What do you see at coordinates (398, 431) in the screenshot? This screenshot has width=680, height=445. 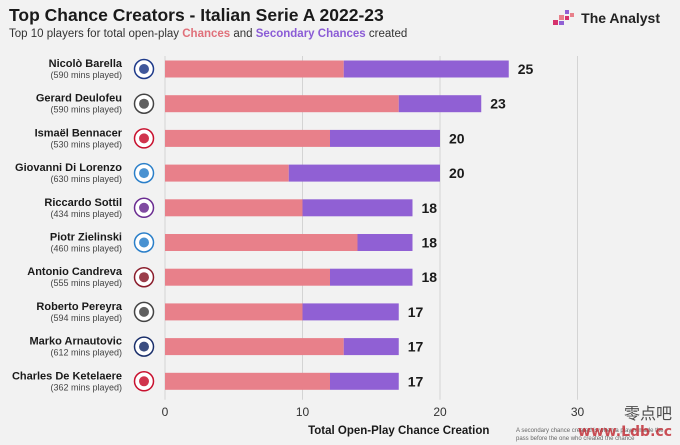 I see `x-axis-label: Total Open-Play Chance Creation` at bounding box center [398, 431].